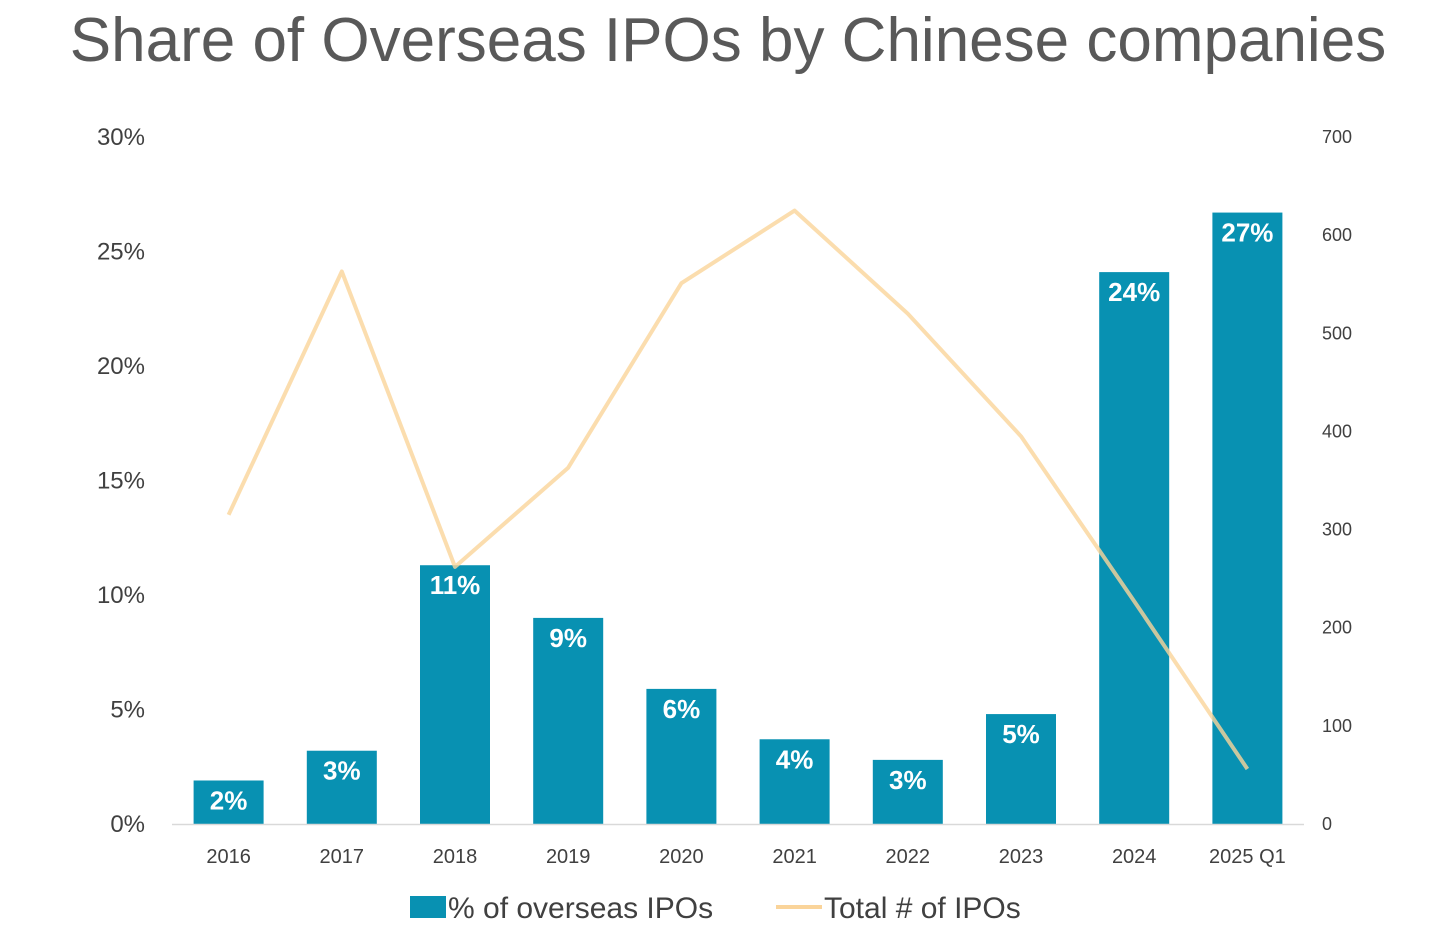  What do you see at coordinates (341, 787) in the screenshot?
I see `bar-2017` at bounding box center [341, 787].